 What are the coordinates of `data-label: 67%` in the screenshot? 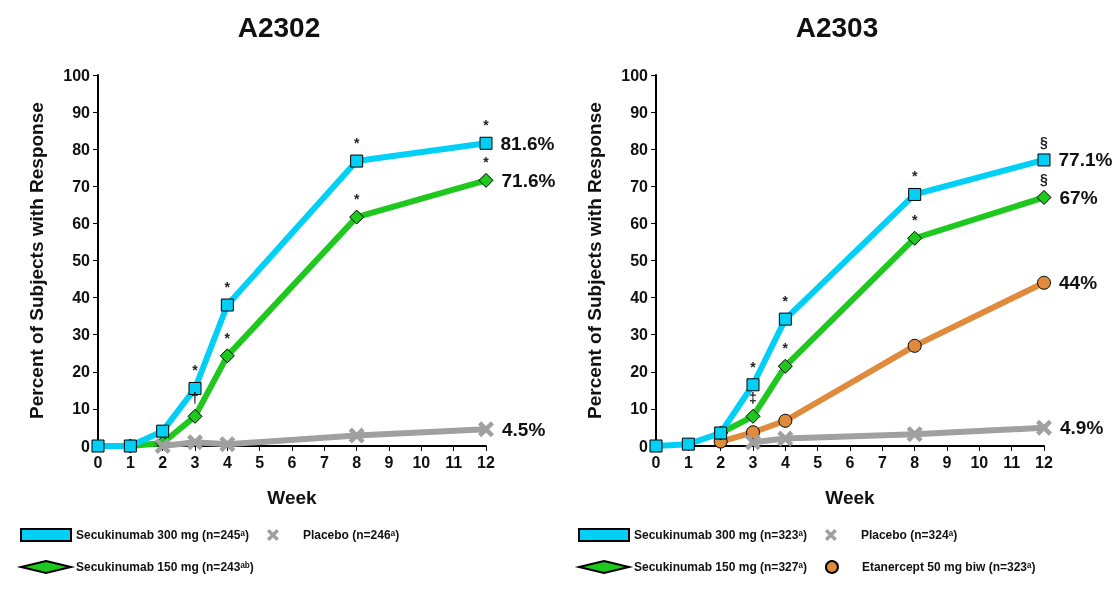 It's located at (1078, 197).